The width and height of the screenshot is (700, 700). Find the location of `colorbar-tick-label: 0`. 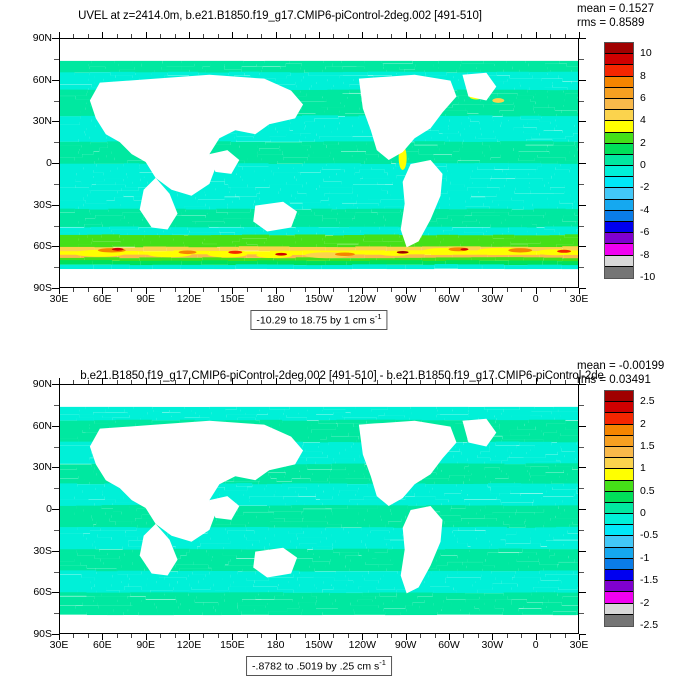

colorbar-tick-label: 0 is located at coordinates (643, 165).